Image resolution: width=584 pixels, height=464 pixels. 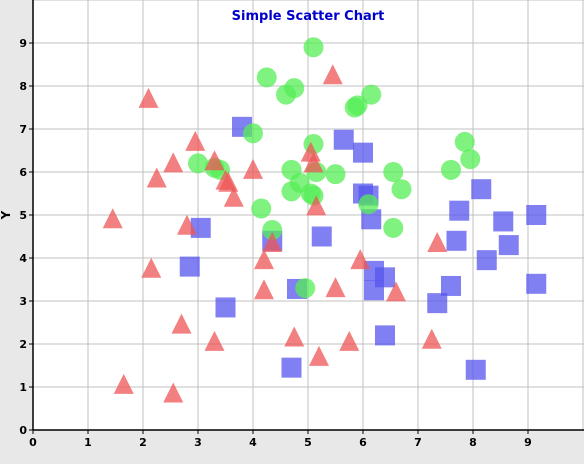 What do you see at coordinates (143, 442) in the screenshot?
I see `x-tick-label: 2` at bounding box center [143, 442].